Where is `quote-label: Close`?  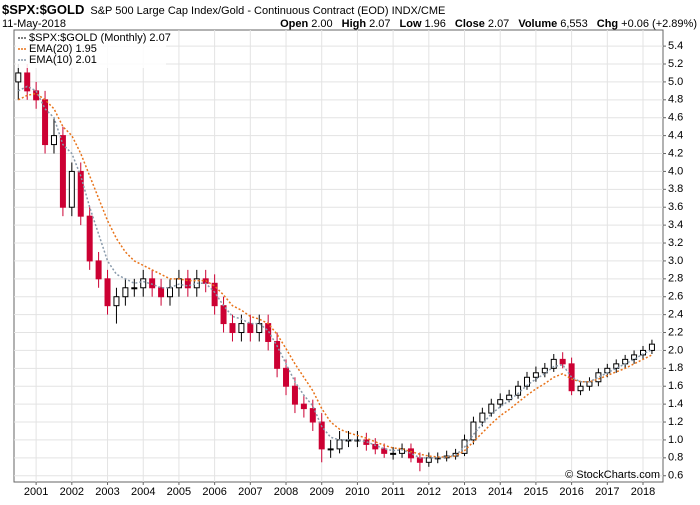
quote-label: Close is located at coordinates (470, 24).